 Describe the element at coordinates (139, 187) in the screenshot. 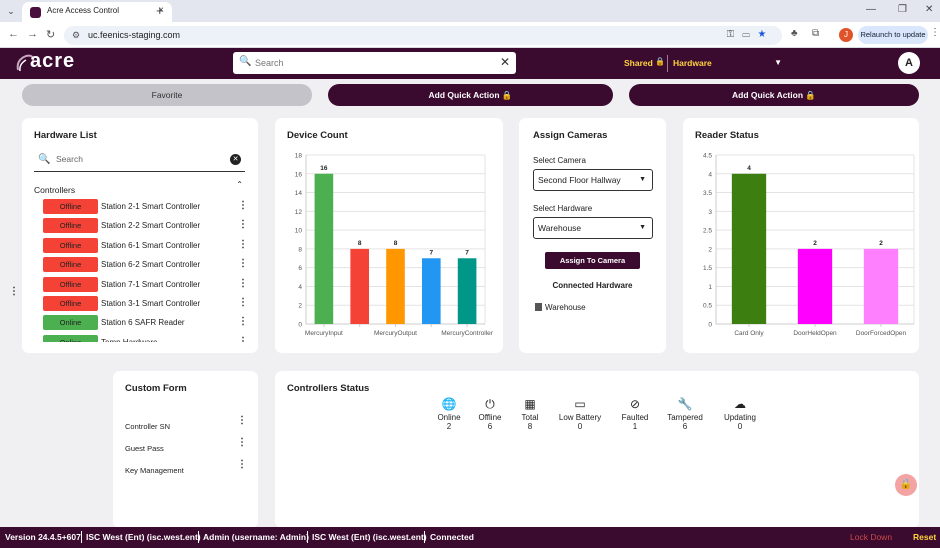

I see `controllers-section-header: Controllers ⌃` at that location.